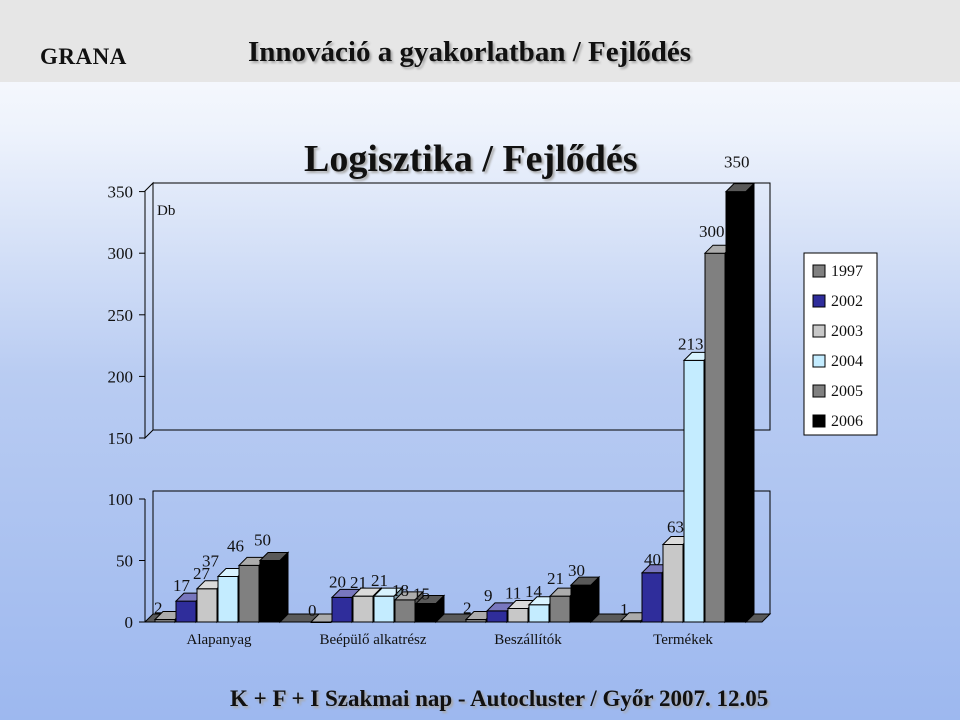 The image size is (960, 720). Describe the element at coordinates (121, 438) in the screenshot. I see `y-tick-label: 150` at that location.